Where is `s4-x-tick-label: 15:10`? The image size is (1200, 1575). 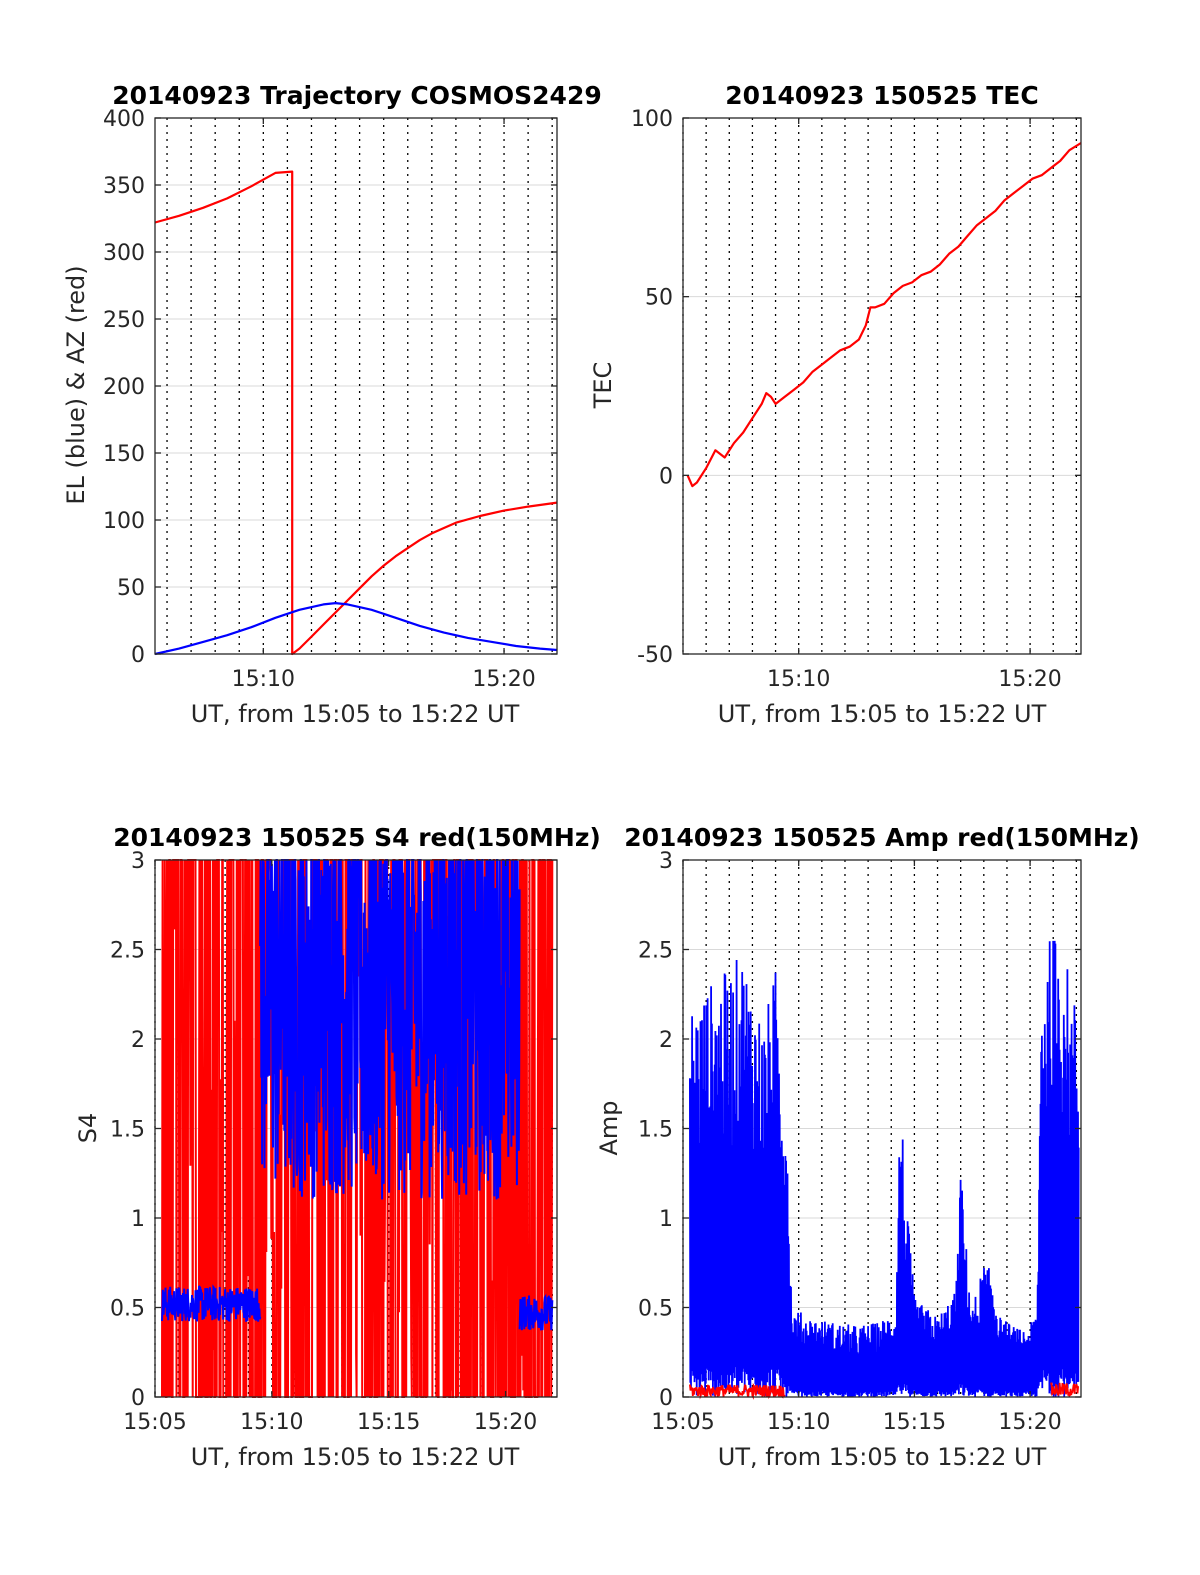
s4-x-tick-label: 15:10 is located at coordinates (271, 1422).